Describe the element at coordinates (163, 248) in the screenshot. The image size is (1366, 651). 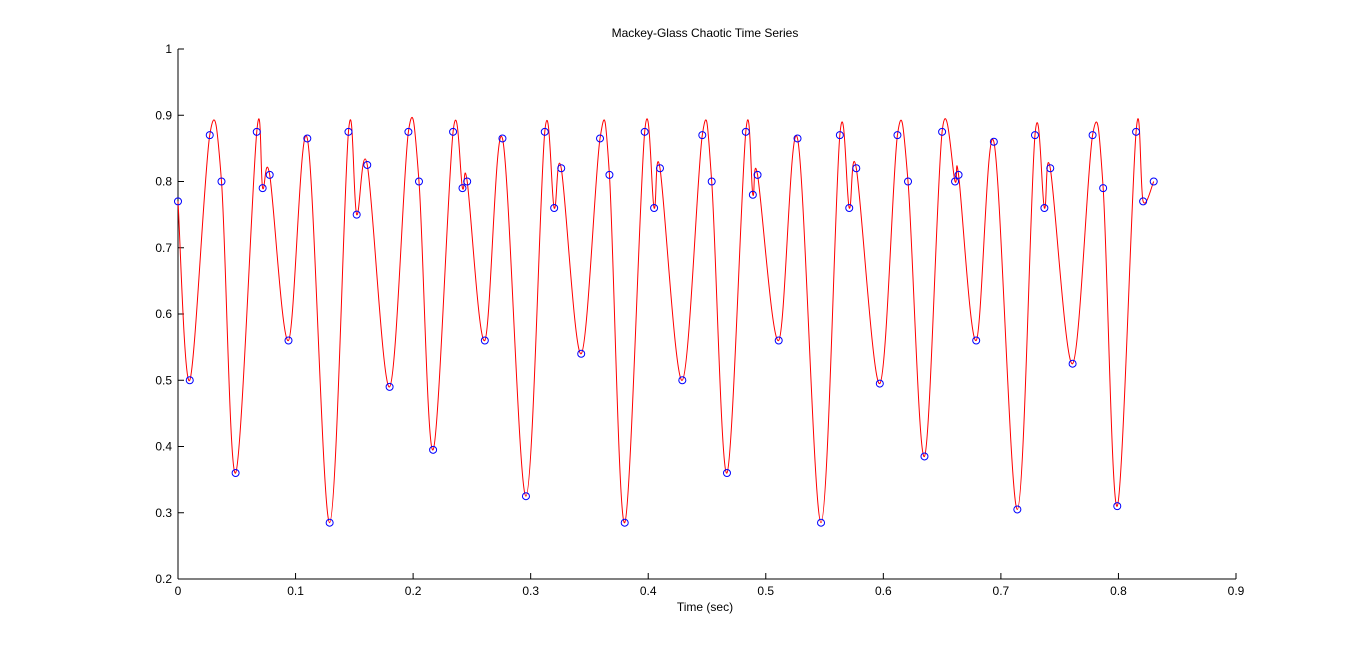
I see `y-tick-label: 0.7` at that location.